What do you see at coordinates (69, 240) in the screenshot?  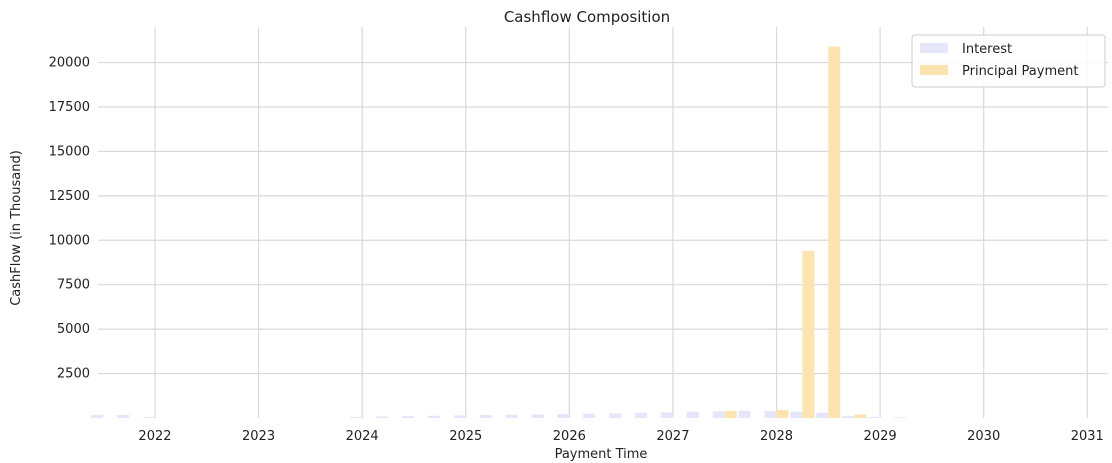 I see `y-tick-label: 10000` at bounding box center [69, 240].